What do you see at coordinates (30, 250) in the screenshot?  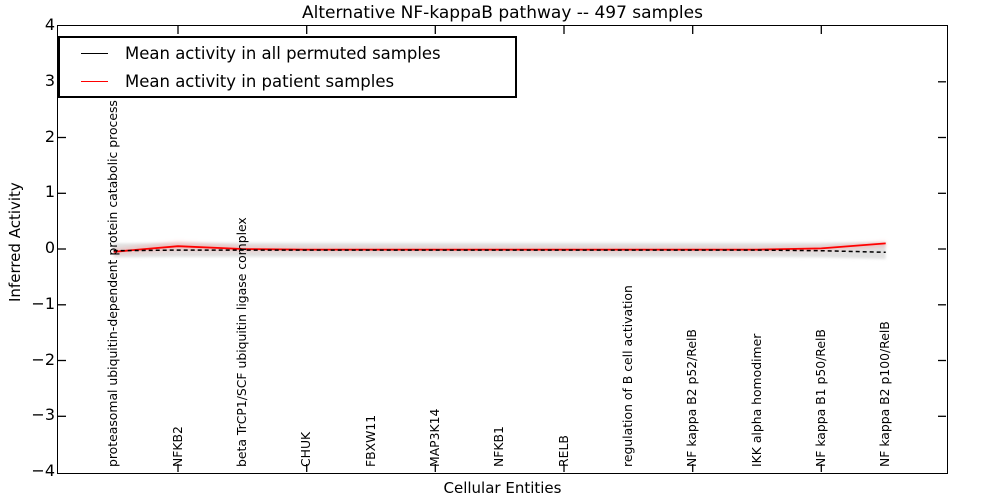 I see `y-axis-tick-labels: 4 3 2 1 0 −1 −2 −3 −4` at bounding box center [30, 250].